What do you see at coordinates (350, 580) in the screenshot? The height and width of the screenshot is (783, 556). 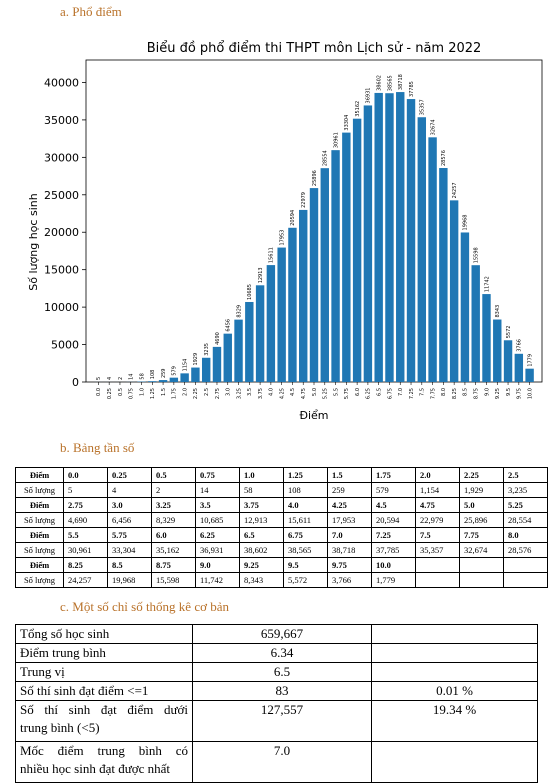 I see `freq-cell: 3,766` at bounding box center [350, 580].